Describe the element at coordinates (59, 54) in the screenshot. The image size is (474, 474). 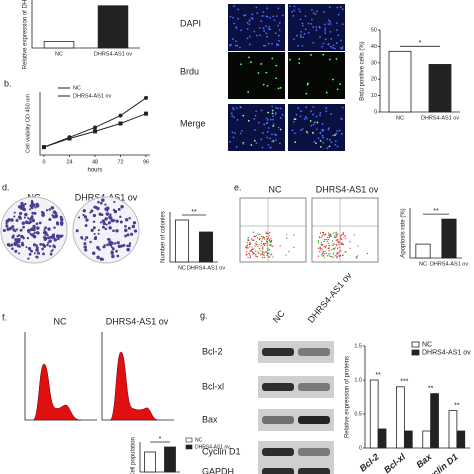
I see `x-tick-label: NC` at that location.